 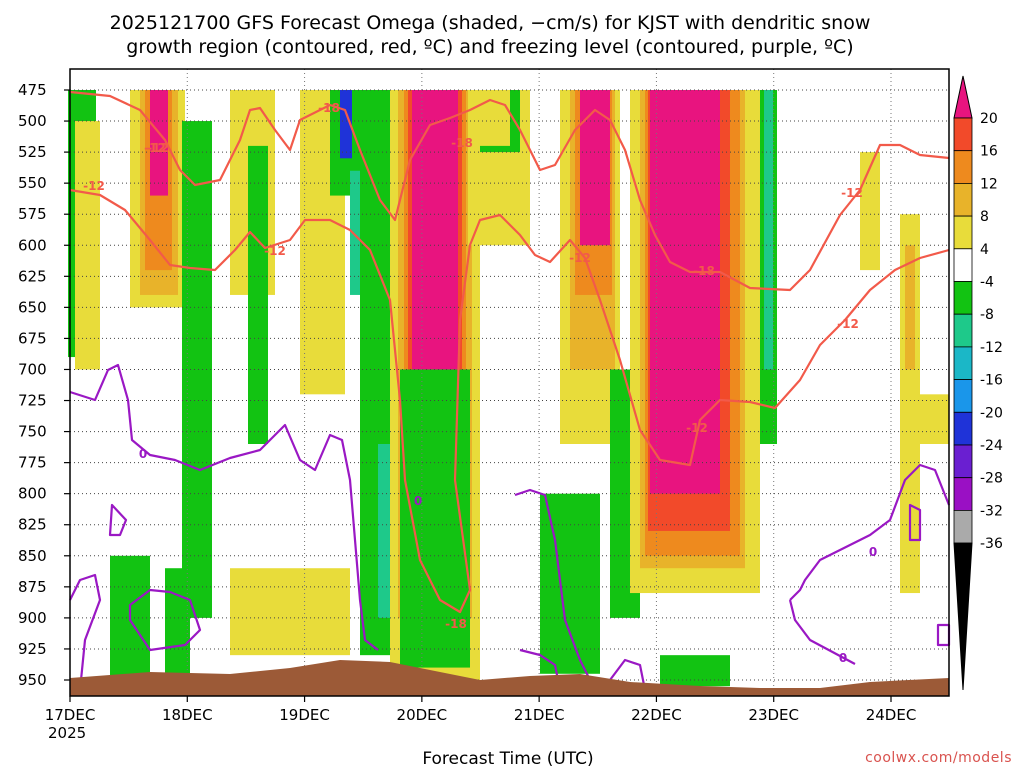 I want to click on y-tick-label: 900, so click(x=32, y=618).